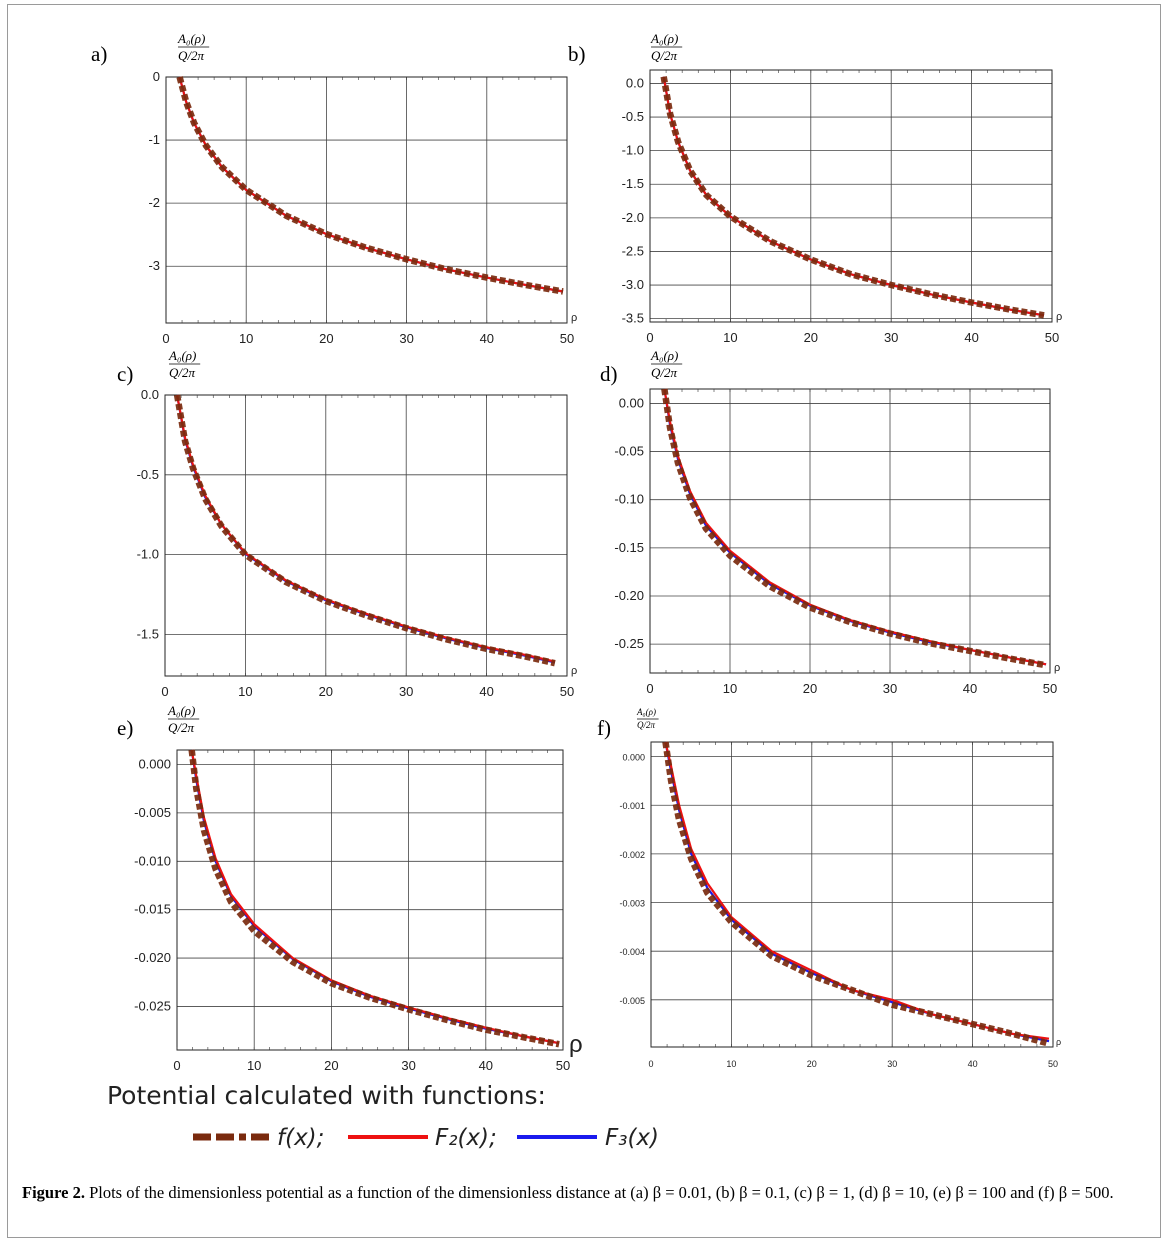 The width and height of the screenshot is (1168, 1245). I want to click on panel-label: f), so click(604, 728).